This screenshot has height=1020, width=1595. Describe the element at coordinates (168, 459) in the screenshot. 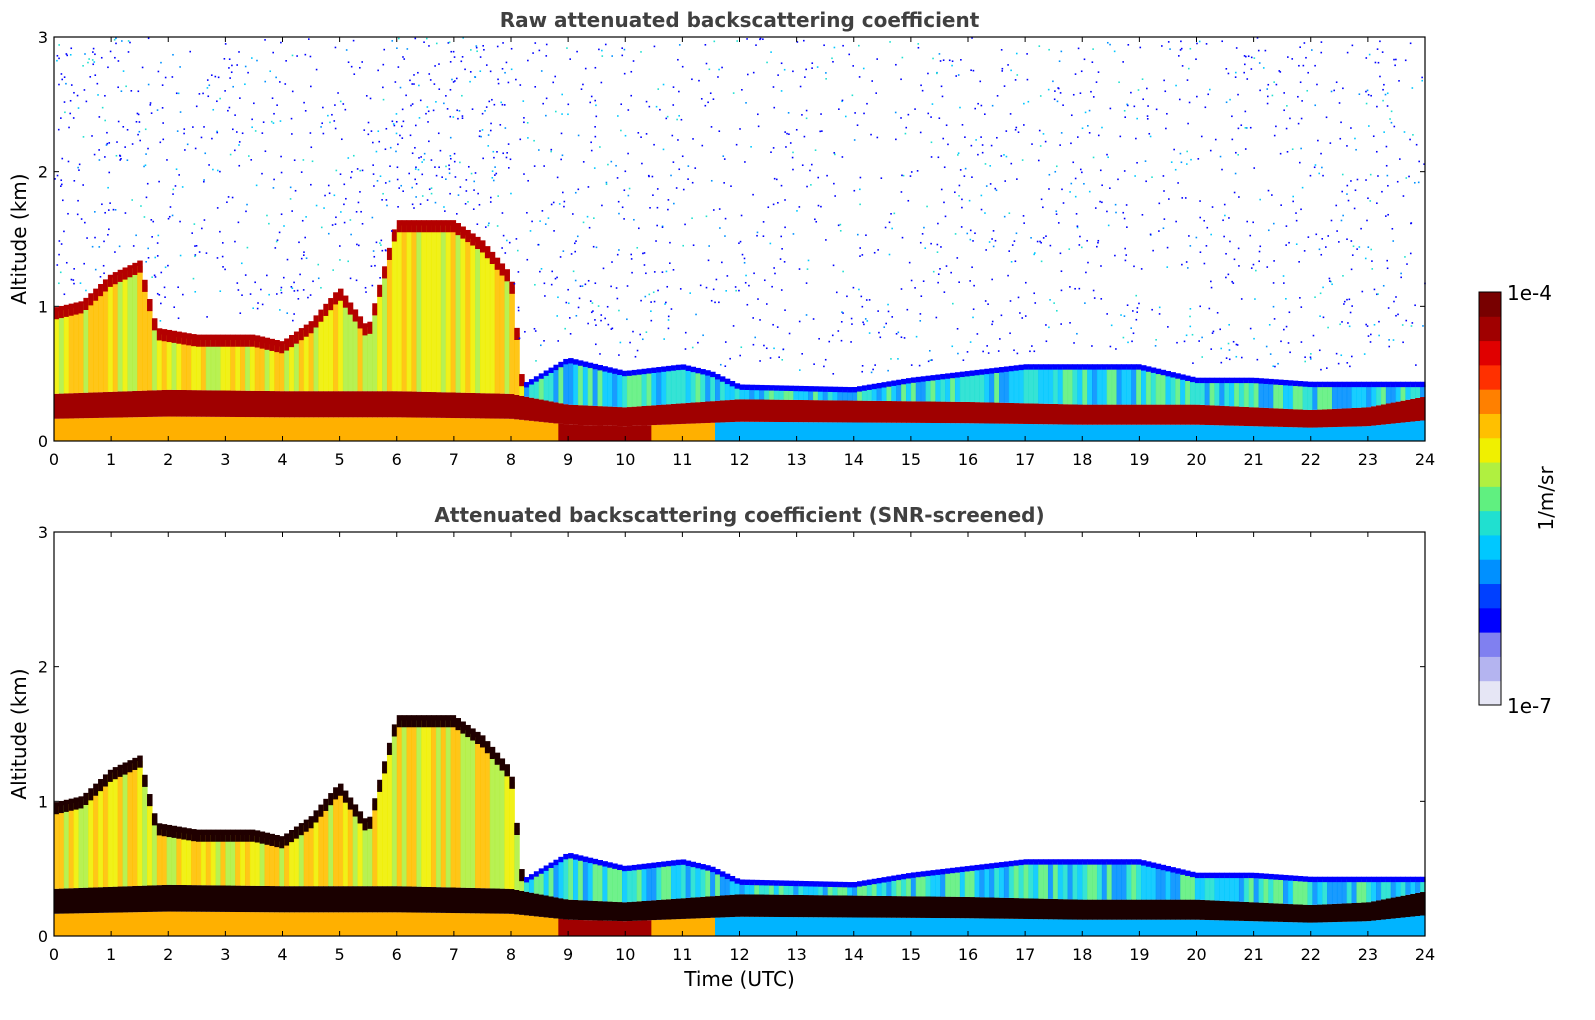

I see `x-tick-label: 2` at that location.